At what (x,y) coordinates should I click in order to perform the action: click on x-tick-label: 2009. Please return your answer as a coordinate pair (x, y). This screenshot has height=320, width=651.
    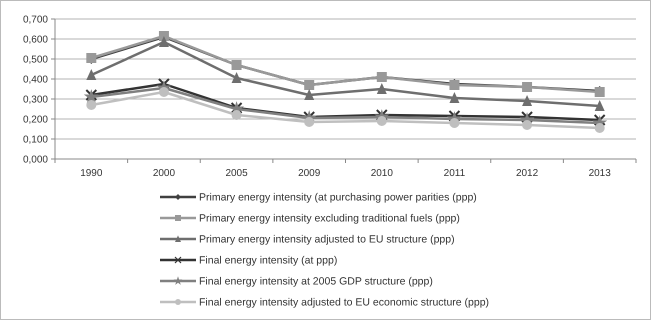
    Looking at the image, I should click on (309, 173).